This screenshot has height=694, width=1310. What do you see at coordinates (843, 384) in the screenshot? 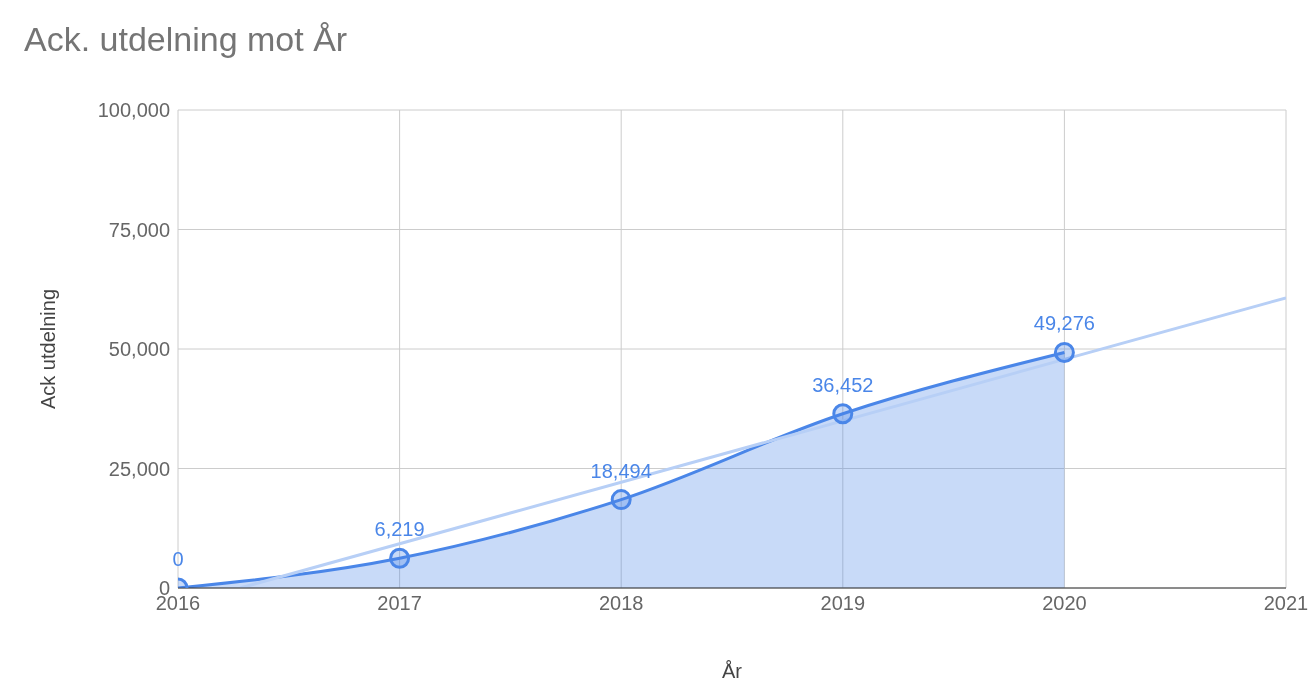
I see `data-label: 36,452` at bounding box center [843, 384].